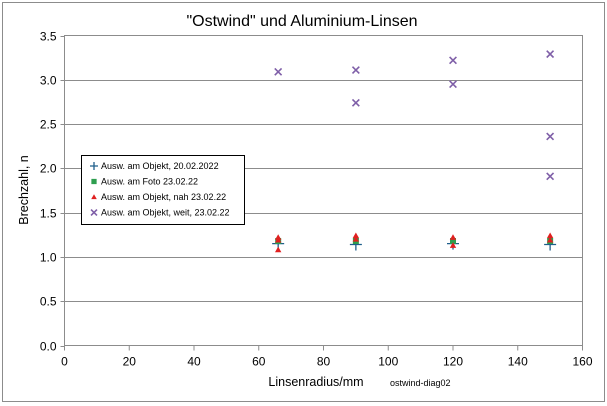 Image resolution: width=607 pixels, height=406 pixels. I want to click on legend-label: Ausw. am Objekt, nah 23.02.22, so click(163, 197).